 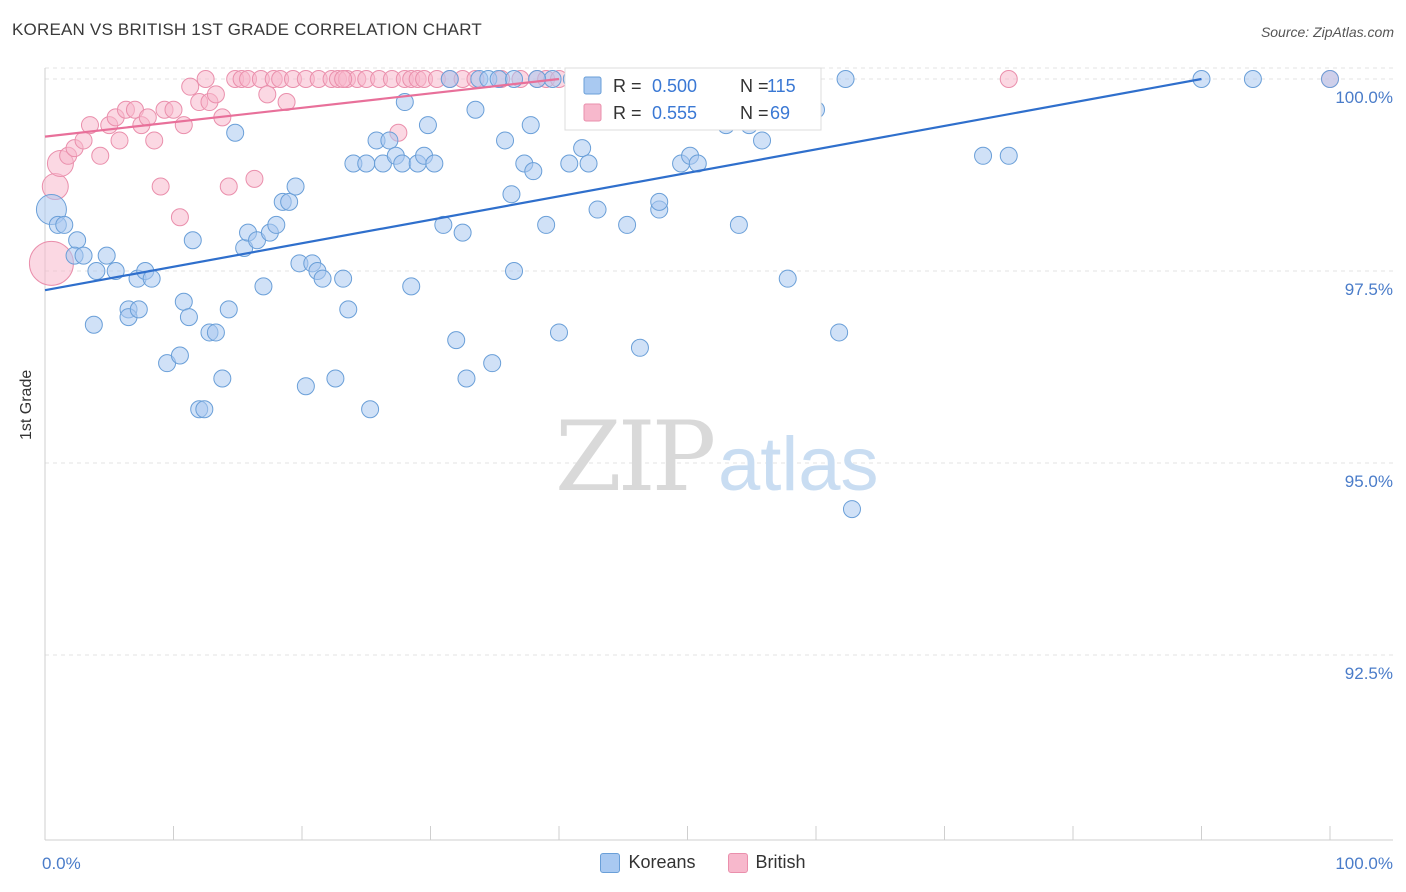 I want to click on y-tick-label: 97.5%, so click(x=1369, y=289).